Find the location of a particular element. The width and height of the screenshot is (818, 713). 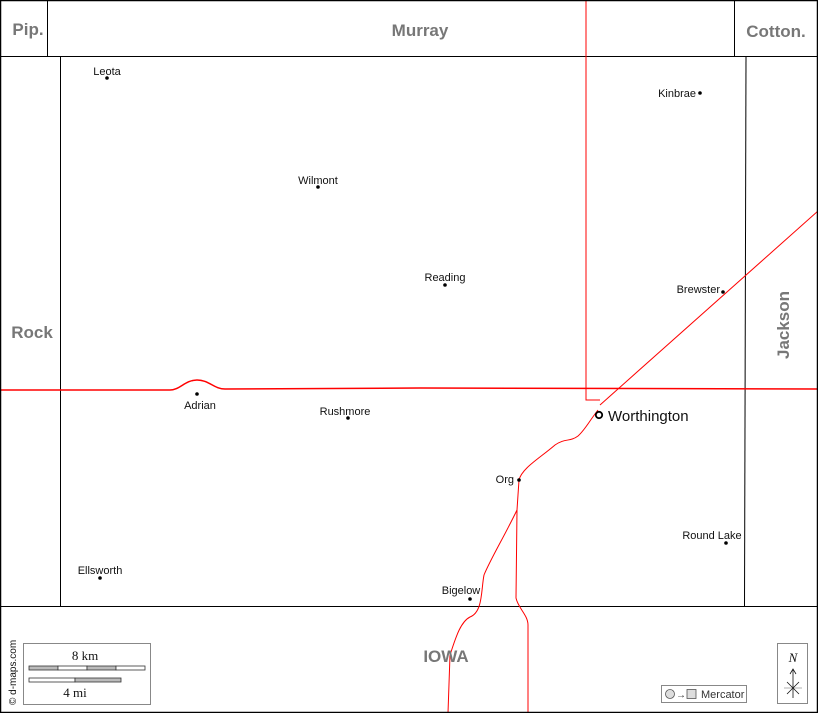

road-south is located at coordinates (522, 611).